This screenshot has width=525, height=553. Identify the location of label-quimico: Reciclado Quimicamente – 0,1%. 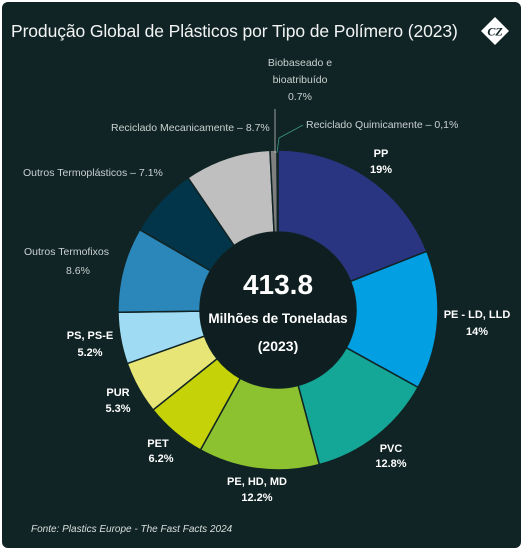
(382, 125).